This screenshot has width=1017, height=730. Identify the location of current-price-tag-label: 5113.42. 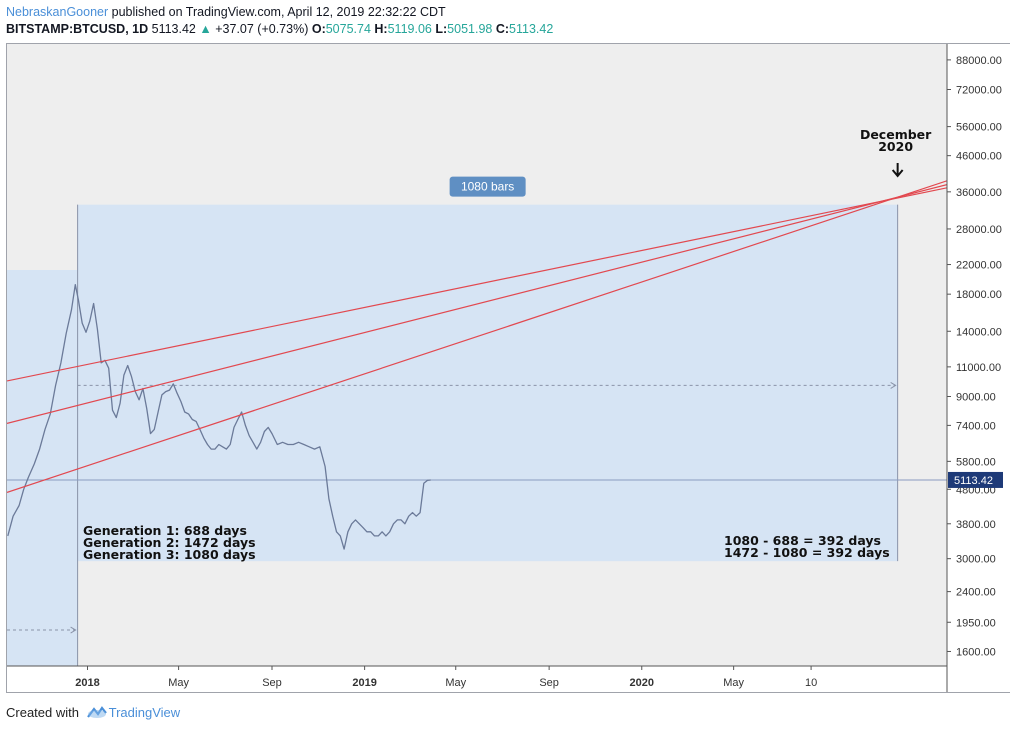
(973, 481).